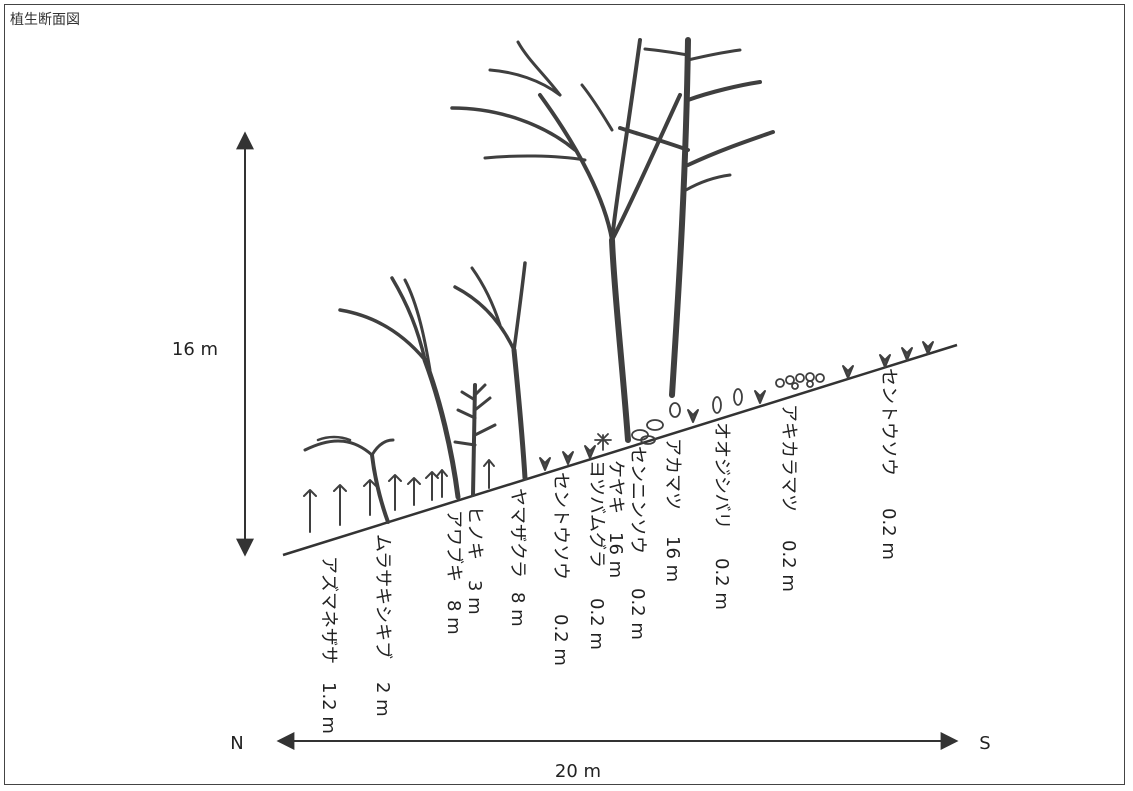 The height and width of the screenshot is (791, 1133). I want to click on species-name-5: ヤマザクラ, so click(517, 533).